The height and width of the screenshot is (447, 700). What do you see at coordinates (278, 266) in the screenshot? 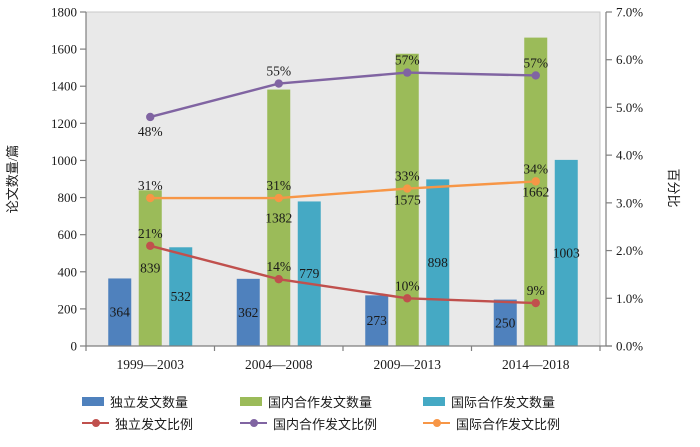
I see `line-point-label: 14%` at bounding box center [278, 266].